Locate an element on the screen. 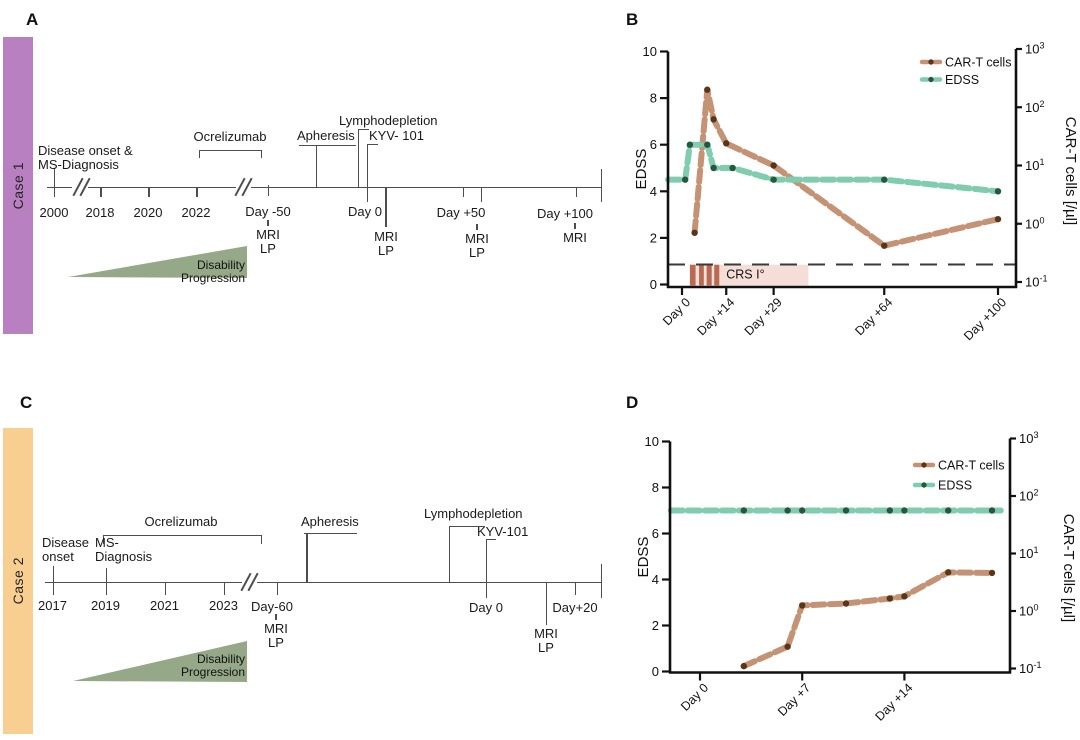 Image resolution: width=1080 pixels, height=740 pixels. case2-disability-label: Disability Progression is located at coordinates (212, 665).